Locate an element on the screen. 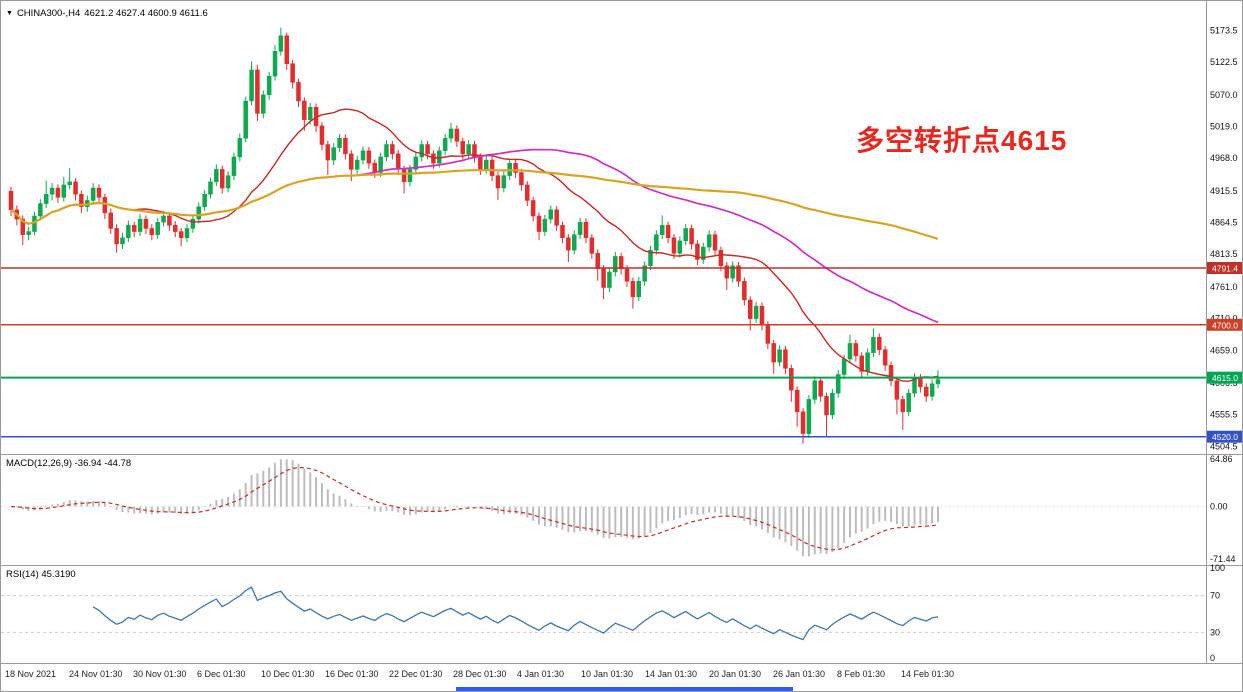  x-axis-label: 8 Feb 01:30 is located at coordinates (861, 674).